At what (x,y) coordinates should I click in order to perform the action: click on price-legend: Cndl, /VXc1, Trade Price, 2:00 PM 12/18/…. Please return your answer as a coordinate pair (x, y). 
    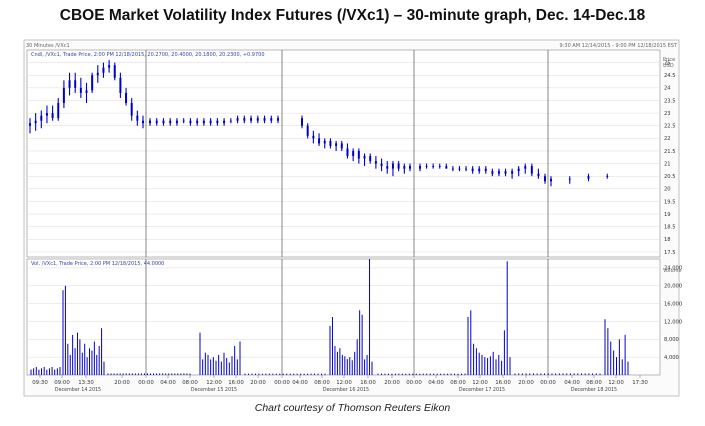
    Looking at the image, I should click on (148, 55).